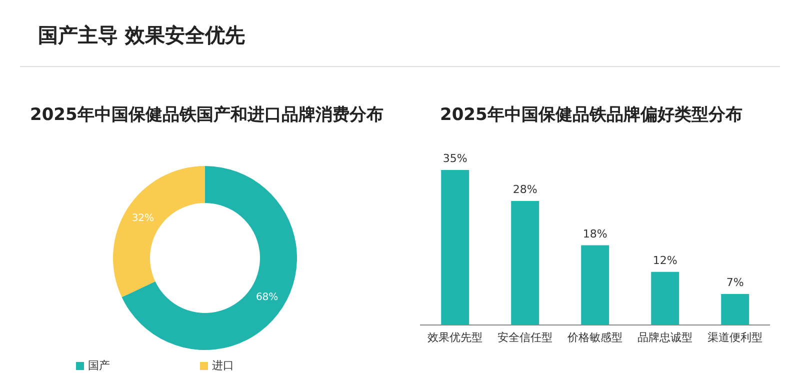 The width and height of the screenshot is (800, 373). Describe the element at coordinates (595, 233) in the screenshot. I see `data-label: 18%` at that location.